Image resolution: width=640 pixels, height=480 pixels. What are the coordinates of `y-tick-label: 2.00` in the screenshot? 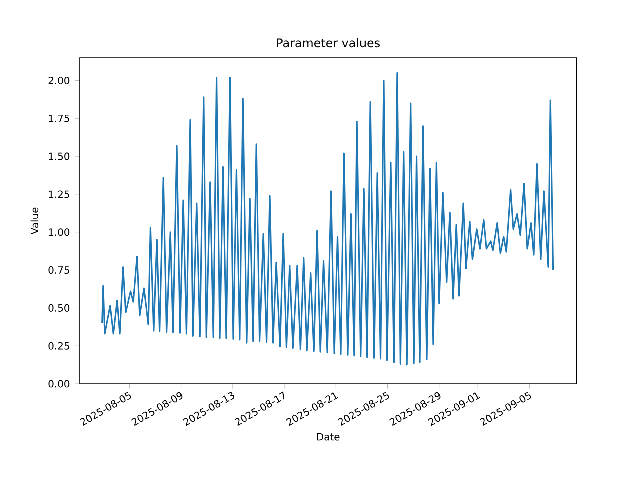 It's located at (59, 80).